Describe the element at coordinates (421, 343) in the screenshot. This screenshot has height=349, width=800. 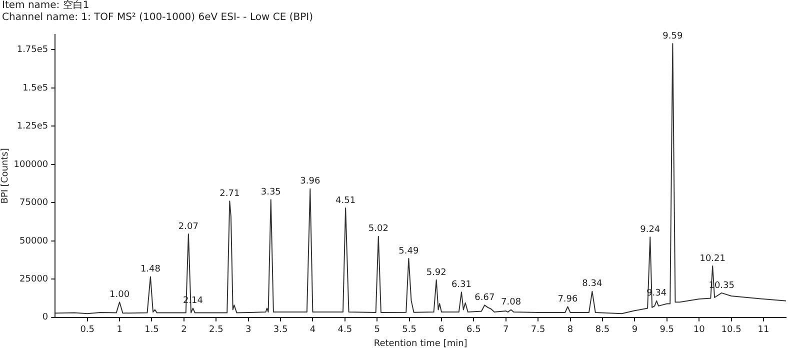
I see `x-axis-title: Retention time [min]` at that location.